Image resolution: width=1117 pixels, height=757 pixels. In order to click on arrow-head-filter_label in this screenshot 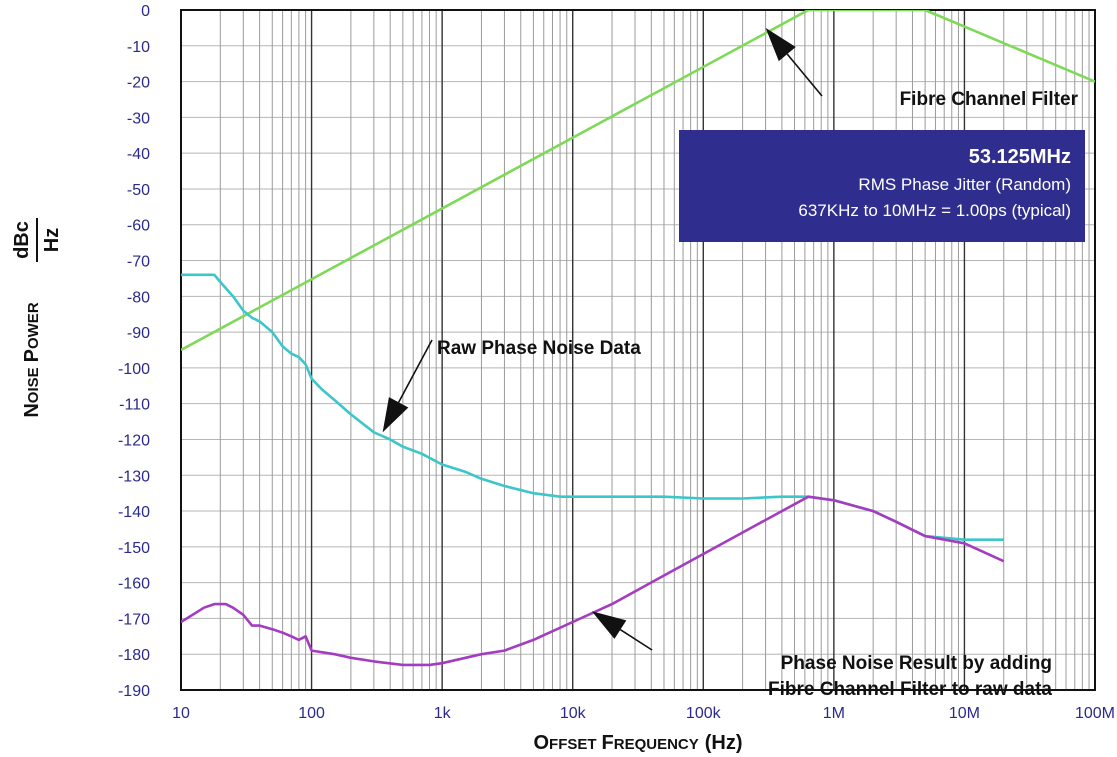, I will do `click(780, 44)`.